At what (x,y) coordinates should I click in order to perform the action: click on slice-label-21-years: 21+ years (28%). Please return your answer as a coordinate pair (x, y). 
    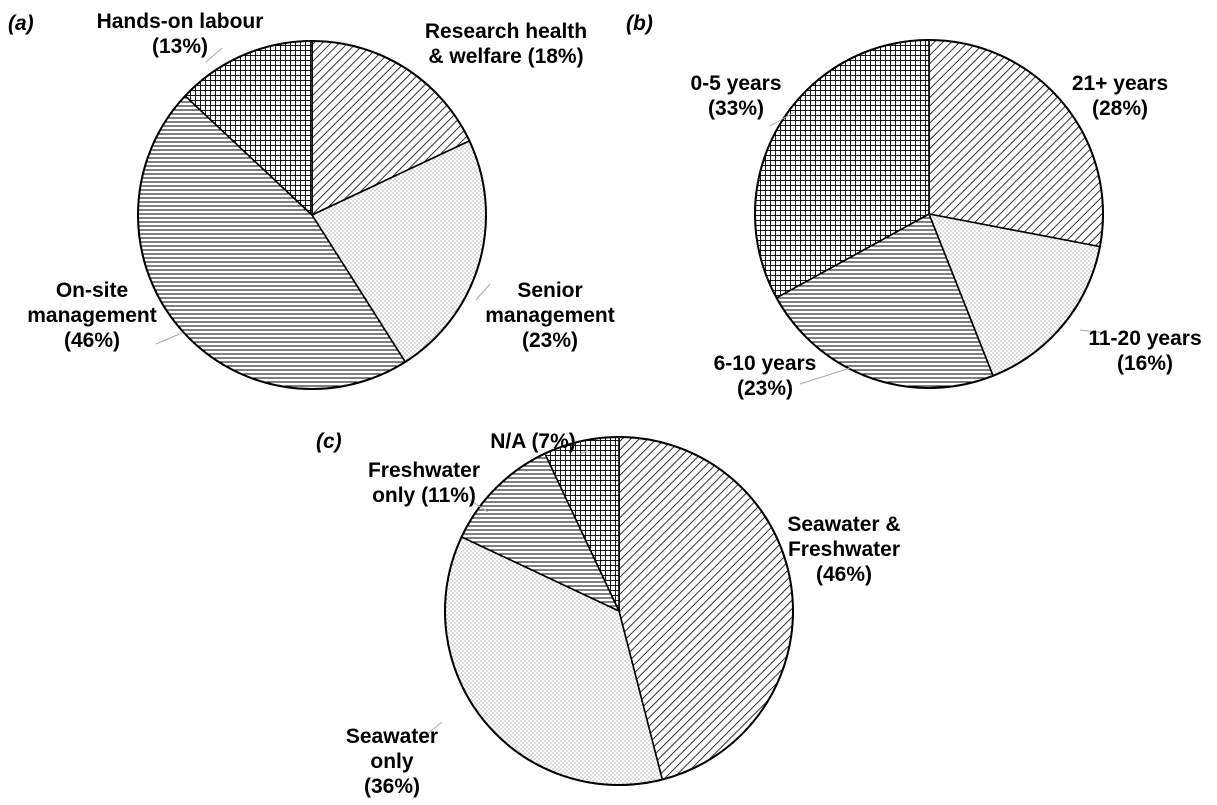
    Looking at the image, I should click on (1120, 96).